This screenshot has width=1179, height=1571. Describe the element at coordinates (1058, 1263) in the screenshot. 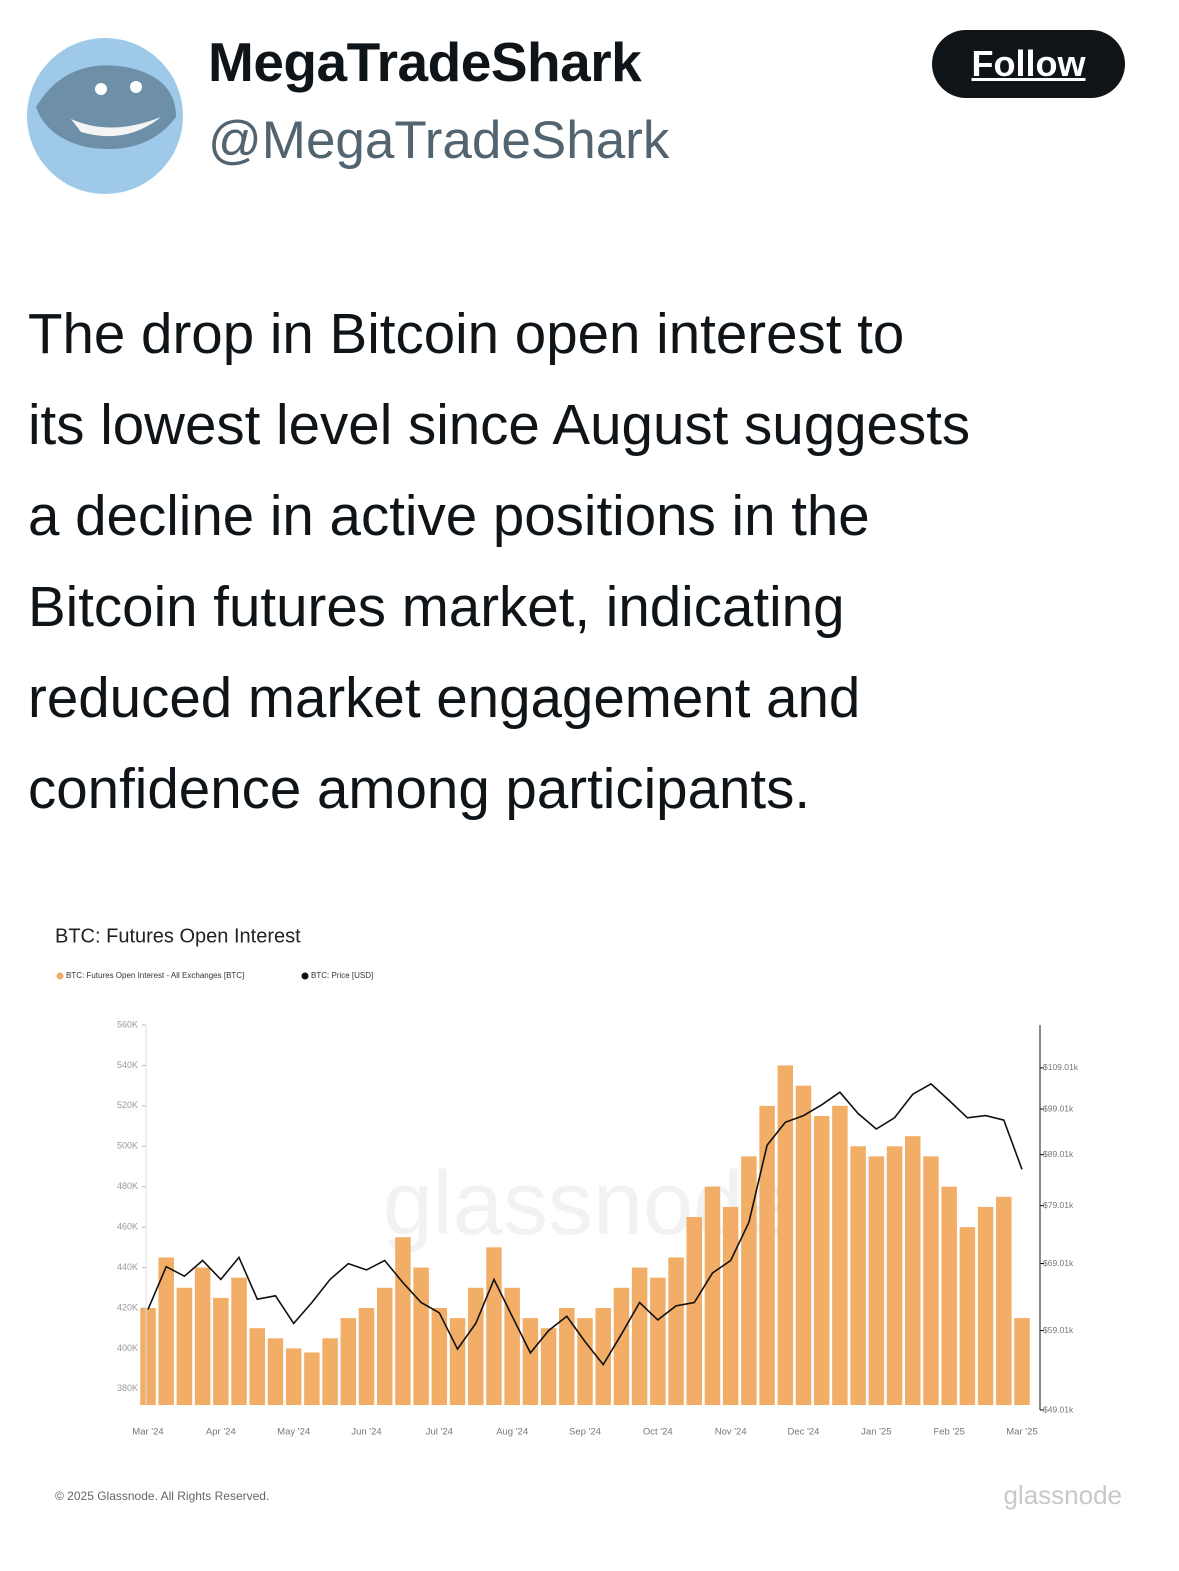

I see `y2-tick-label: $69.01k` at that location.